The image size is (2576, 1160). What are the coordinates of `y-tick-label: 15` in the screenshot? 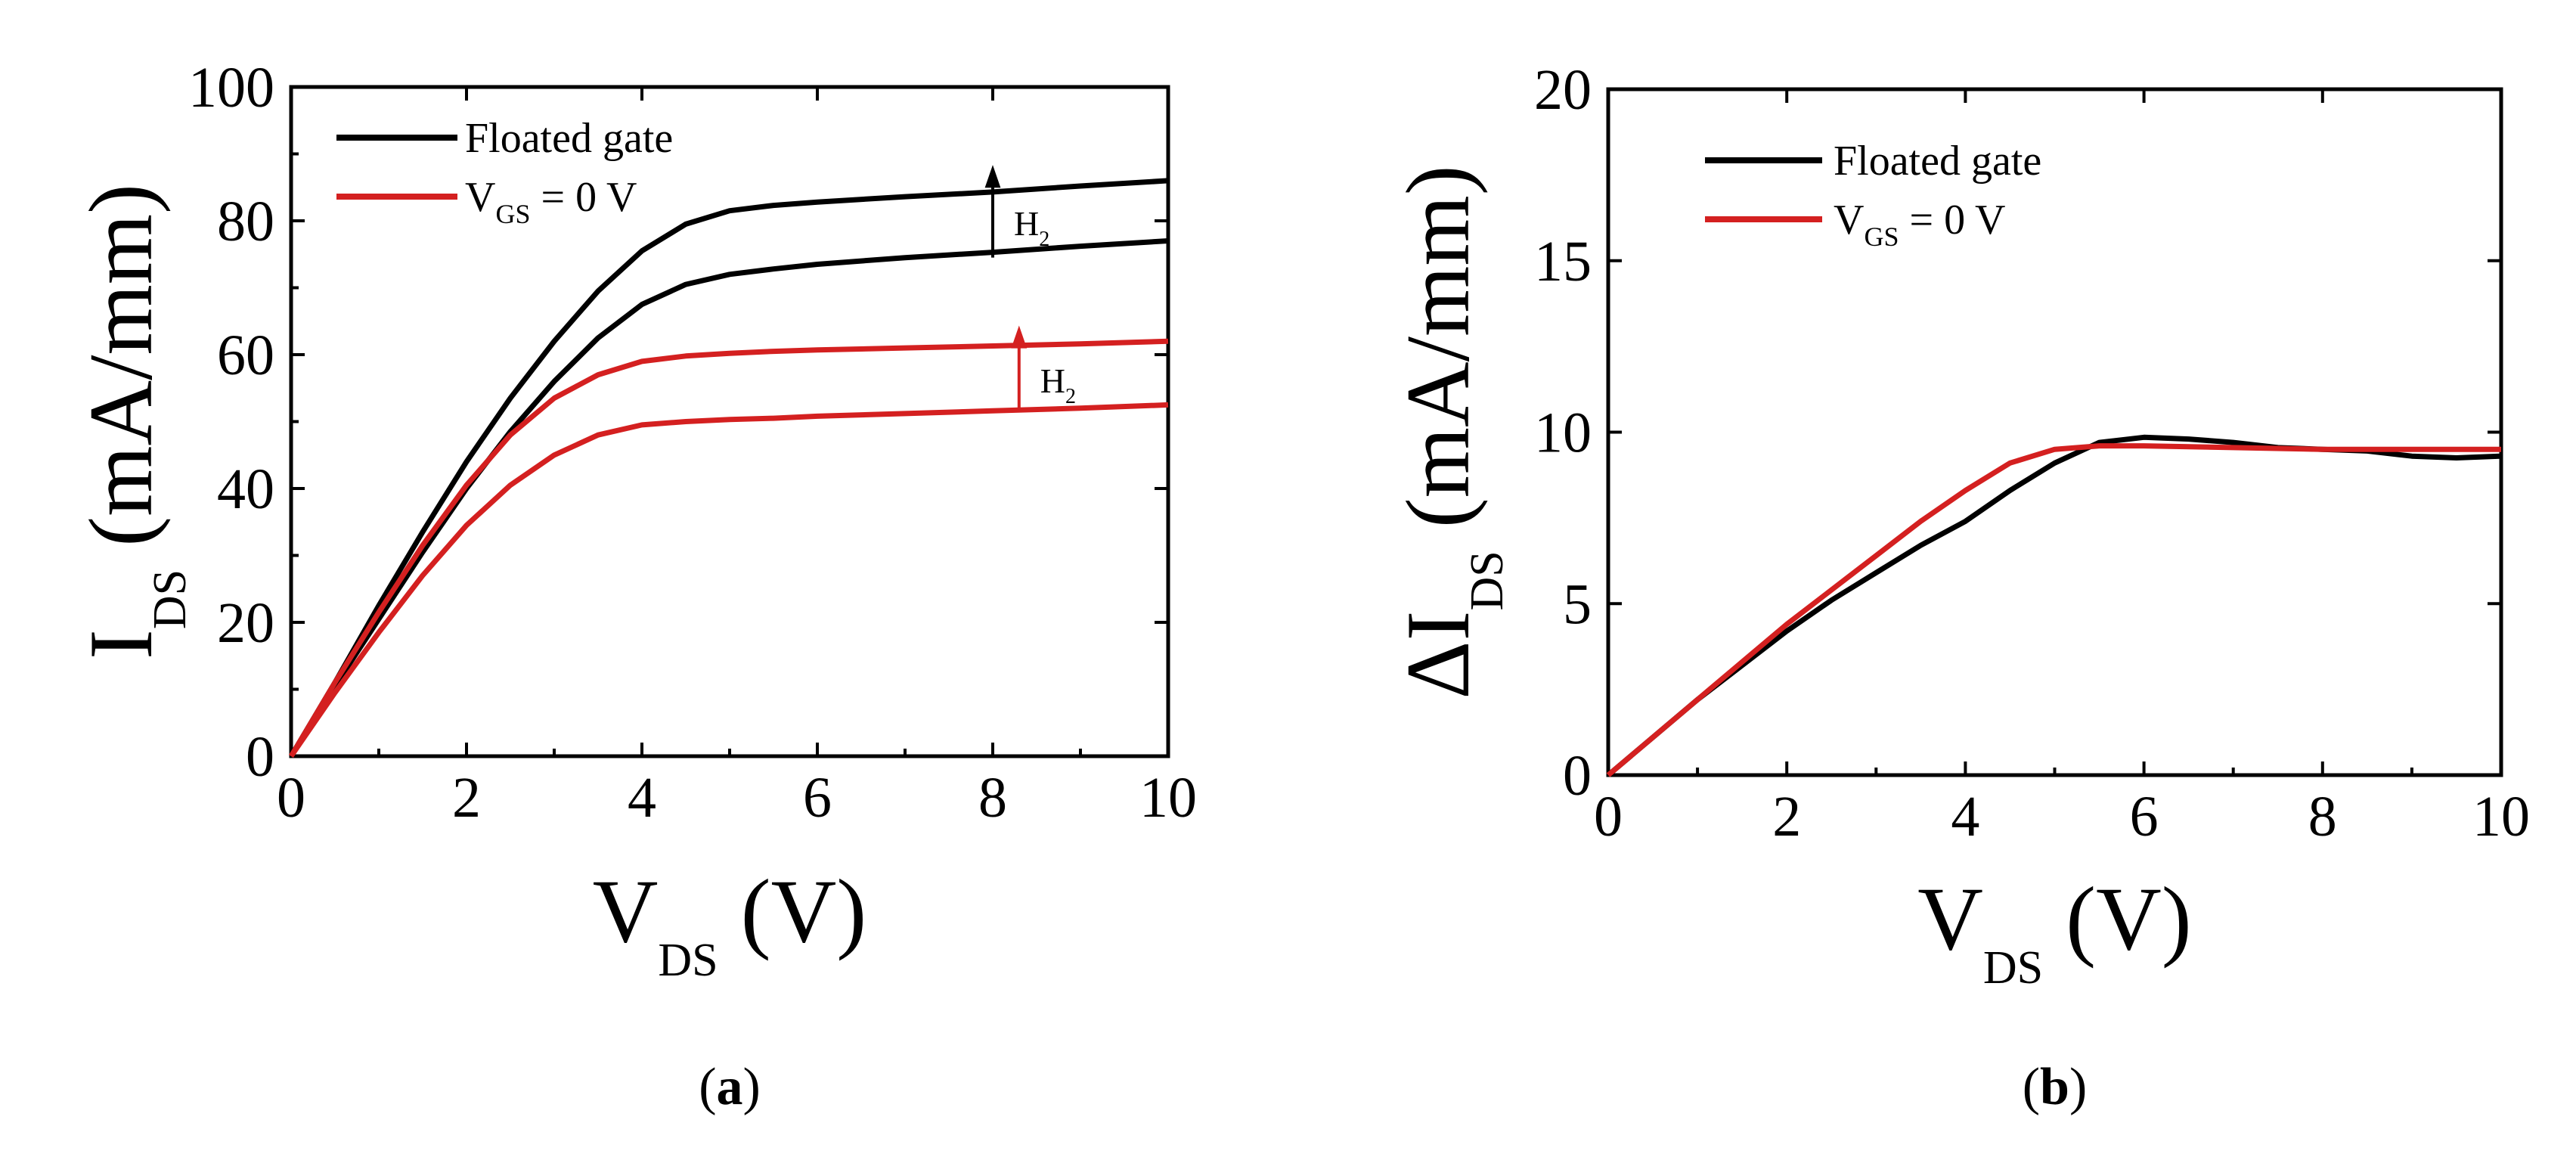 It's located at (1563, 261).